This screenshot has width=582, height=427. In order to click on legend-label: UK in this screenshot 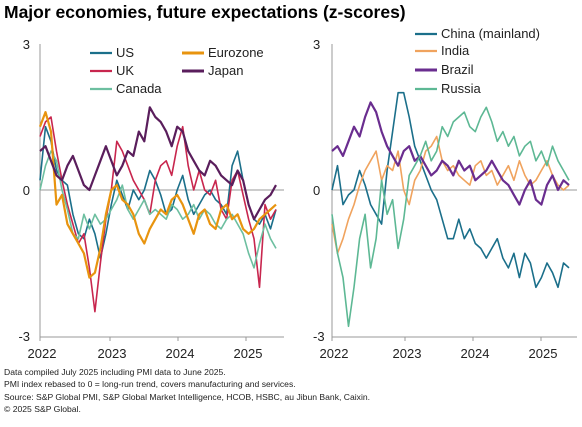, I will do `click(125, 70)`.